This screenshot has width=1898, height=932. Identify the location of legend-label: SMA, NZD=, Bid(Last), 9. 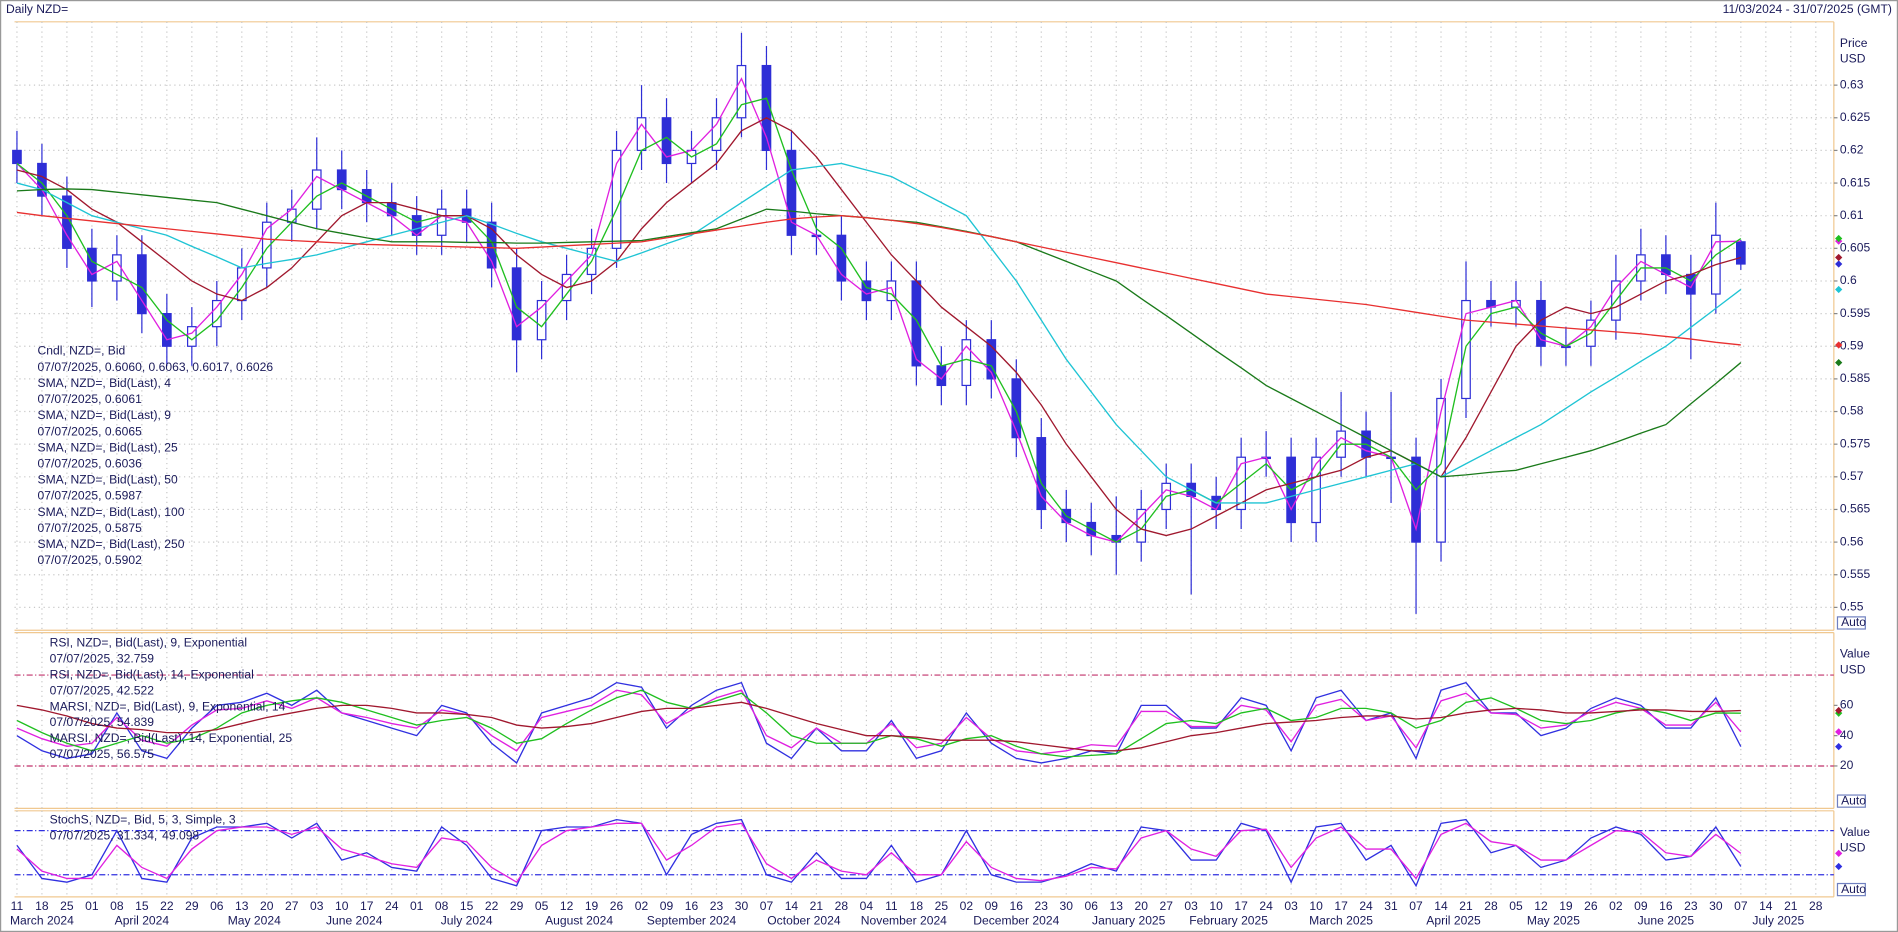
(105, 415).